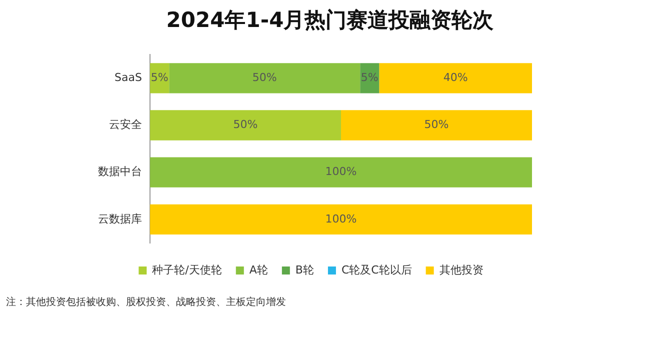 This screenshot has height=340, width=660. Describe the element at coordinates (120, 171) in the screenshot. I see `y-tick-label: 数据中台` at that location.